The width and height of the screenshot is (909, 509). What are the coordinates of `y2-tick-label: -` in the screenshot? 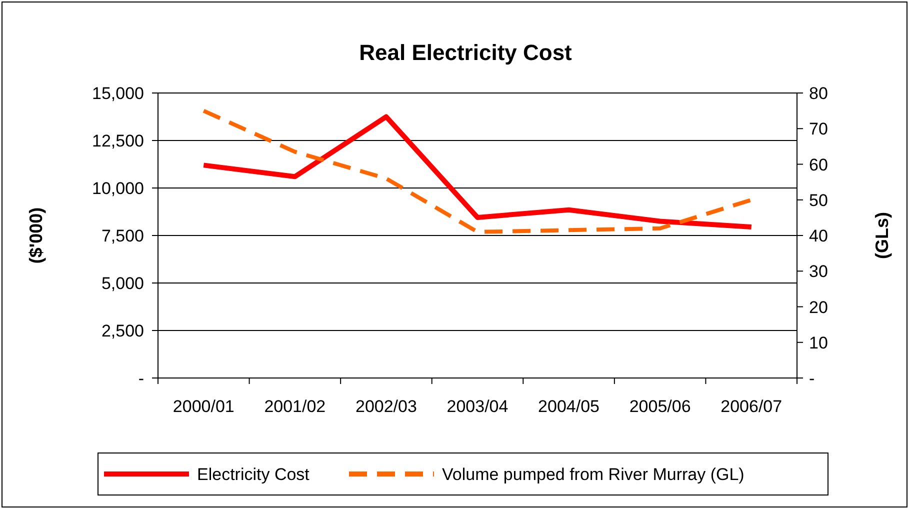 It's located at (812, 378).